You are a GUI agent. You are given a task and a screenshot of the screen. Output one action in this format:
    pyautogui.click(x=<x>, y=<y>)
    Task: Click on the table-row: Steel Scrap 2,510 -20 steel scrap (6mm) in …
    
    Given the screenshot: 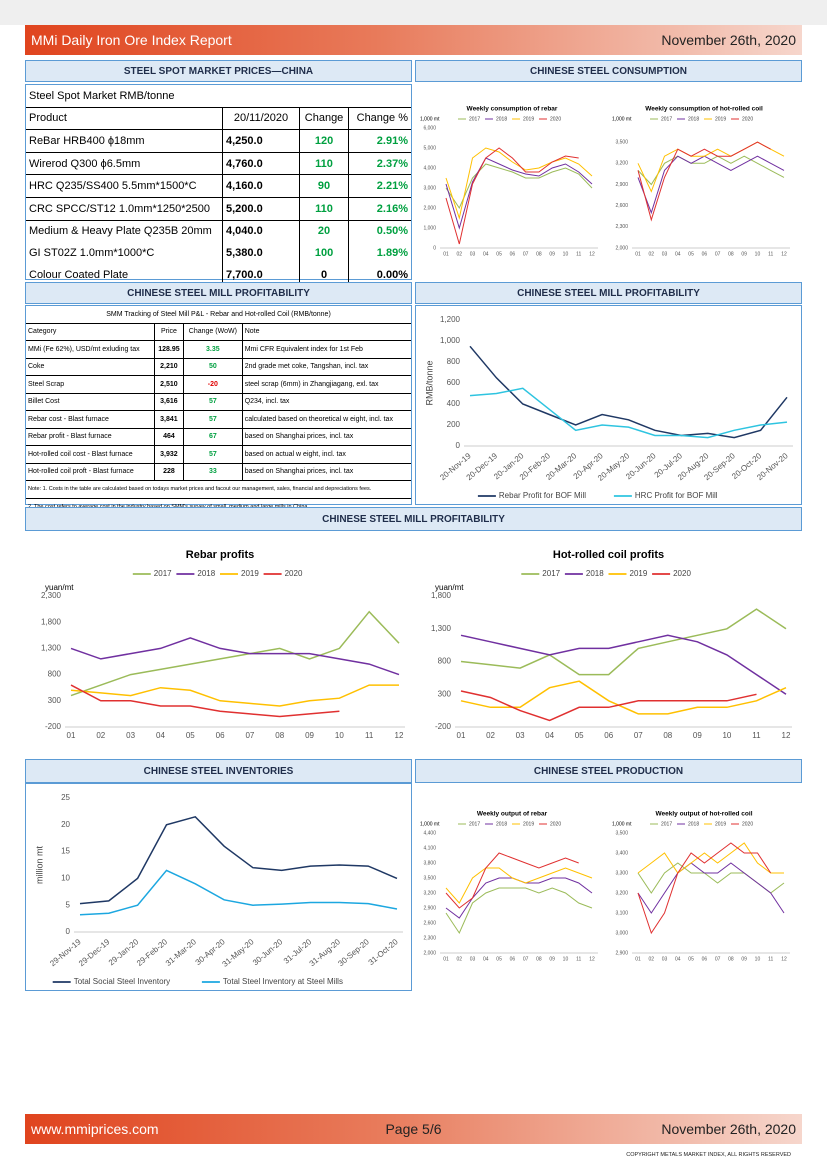 What is the action you would take?
    pyautogui.click(x=218, y=384)
    